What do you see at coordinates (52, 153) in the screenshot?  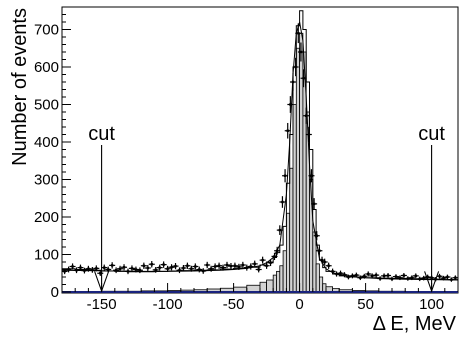 I see `y-axis: 0 100 200 300 400 500 600 700` at bounding box center [52, 153].